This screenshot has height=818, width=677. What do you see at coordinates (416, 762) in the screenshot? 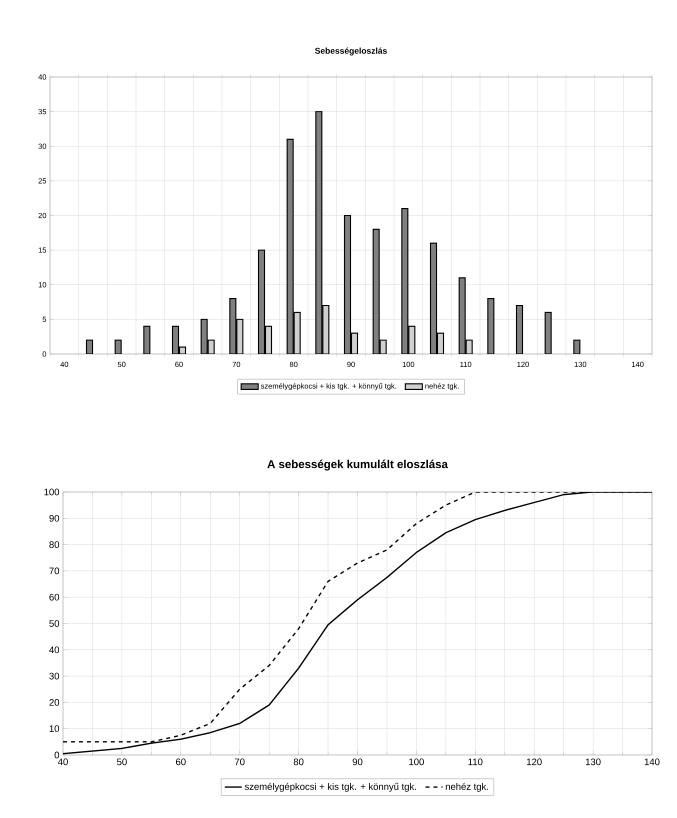
I see `x-tick-label: 100` at bounding box center [416, 762].